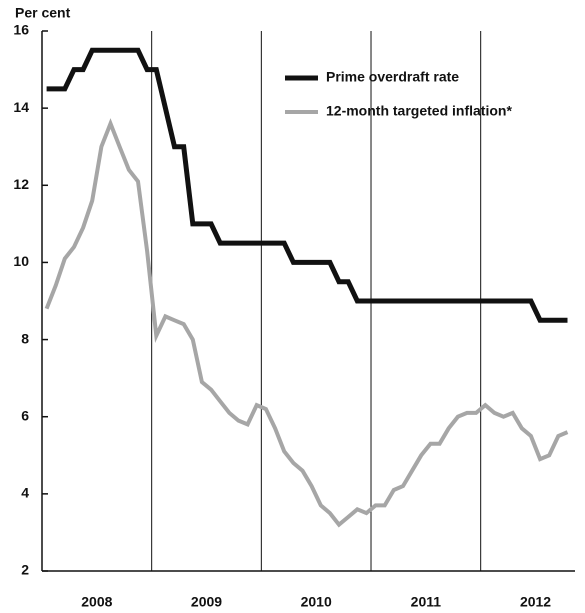 This screenshot has width=585, height=613. Describe the element at coordinates (426, 602) in the screenshot. I see `x-tick-label: 2011` at that location.